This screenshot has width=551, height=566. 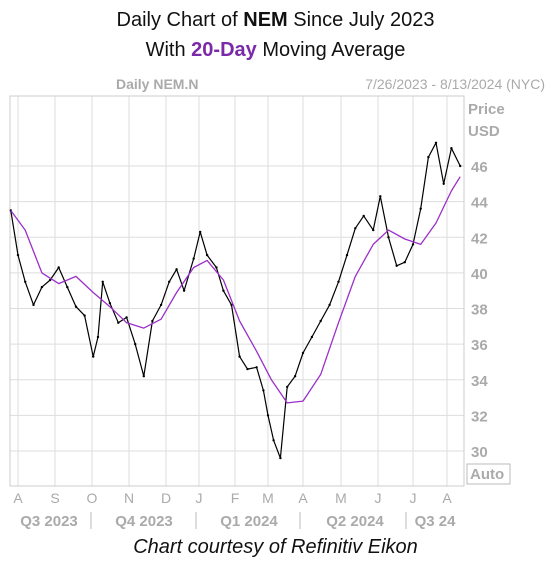 I want to click on header-left: Daily NEM.N, so click(x=157, y=84).